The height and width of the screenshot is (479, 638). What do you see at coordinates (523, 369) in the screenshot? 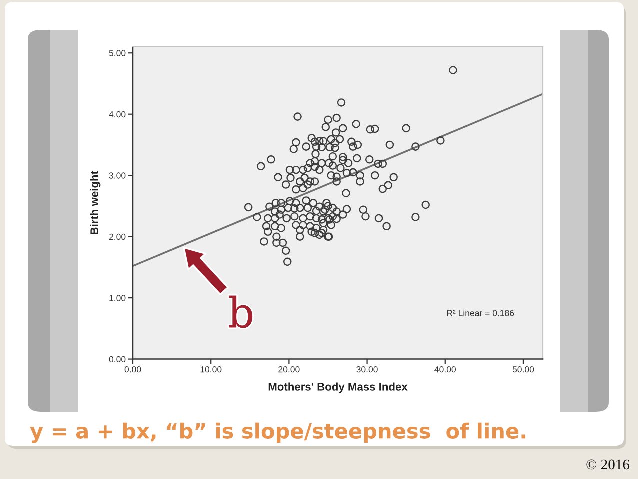
I see `x-tick-label: 50.00` at bounding box center [523, 369].